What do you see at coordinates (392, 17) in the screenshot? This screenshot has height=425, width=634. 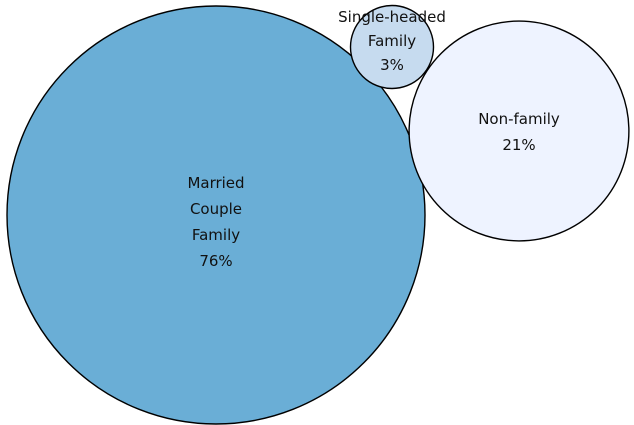 I see `bubble-label-single-headed-family-line-0: Single-headed` at bounding box center [392, 17].